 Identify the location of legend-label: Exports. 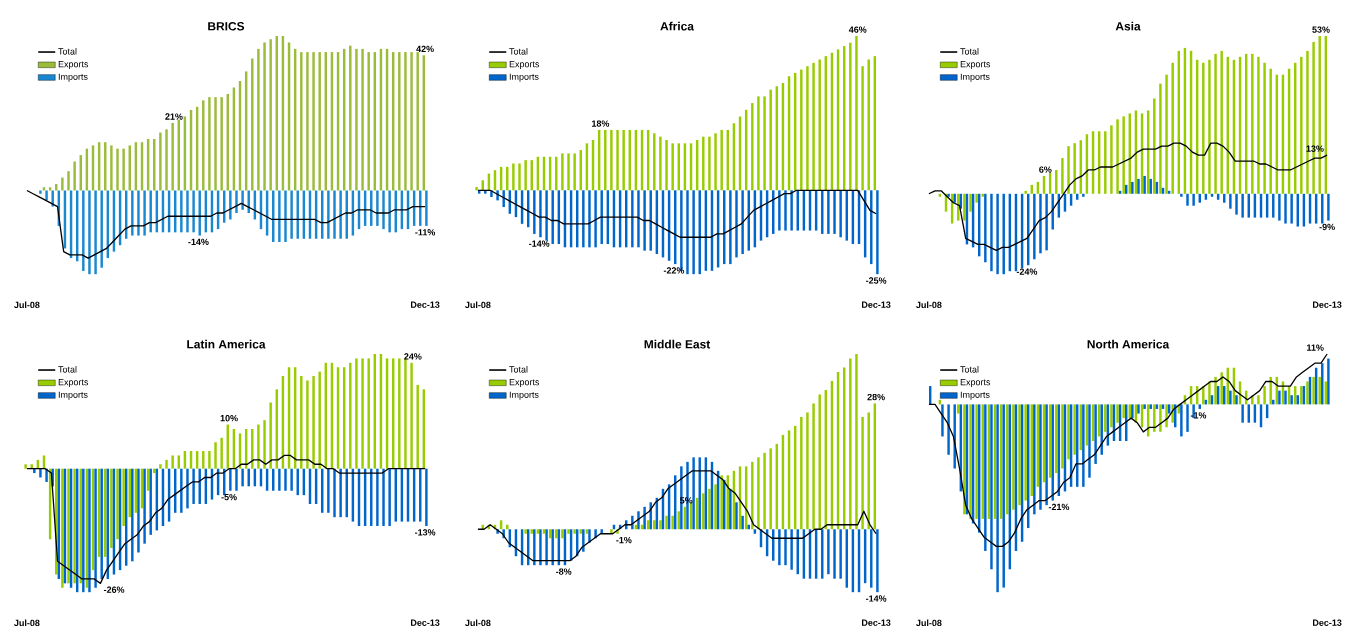
(524, 383).